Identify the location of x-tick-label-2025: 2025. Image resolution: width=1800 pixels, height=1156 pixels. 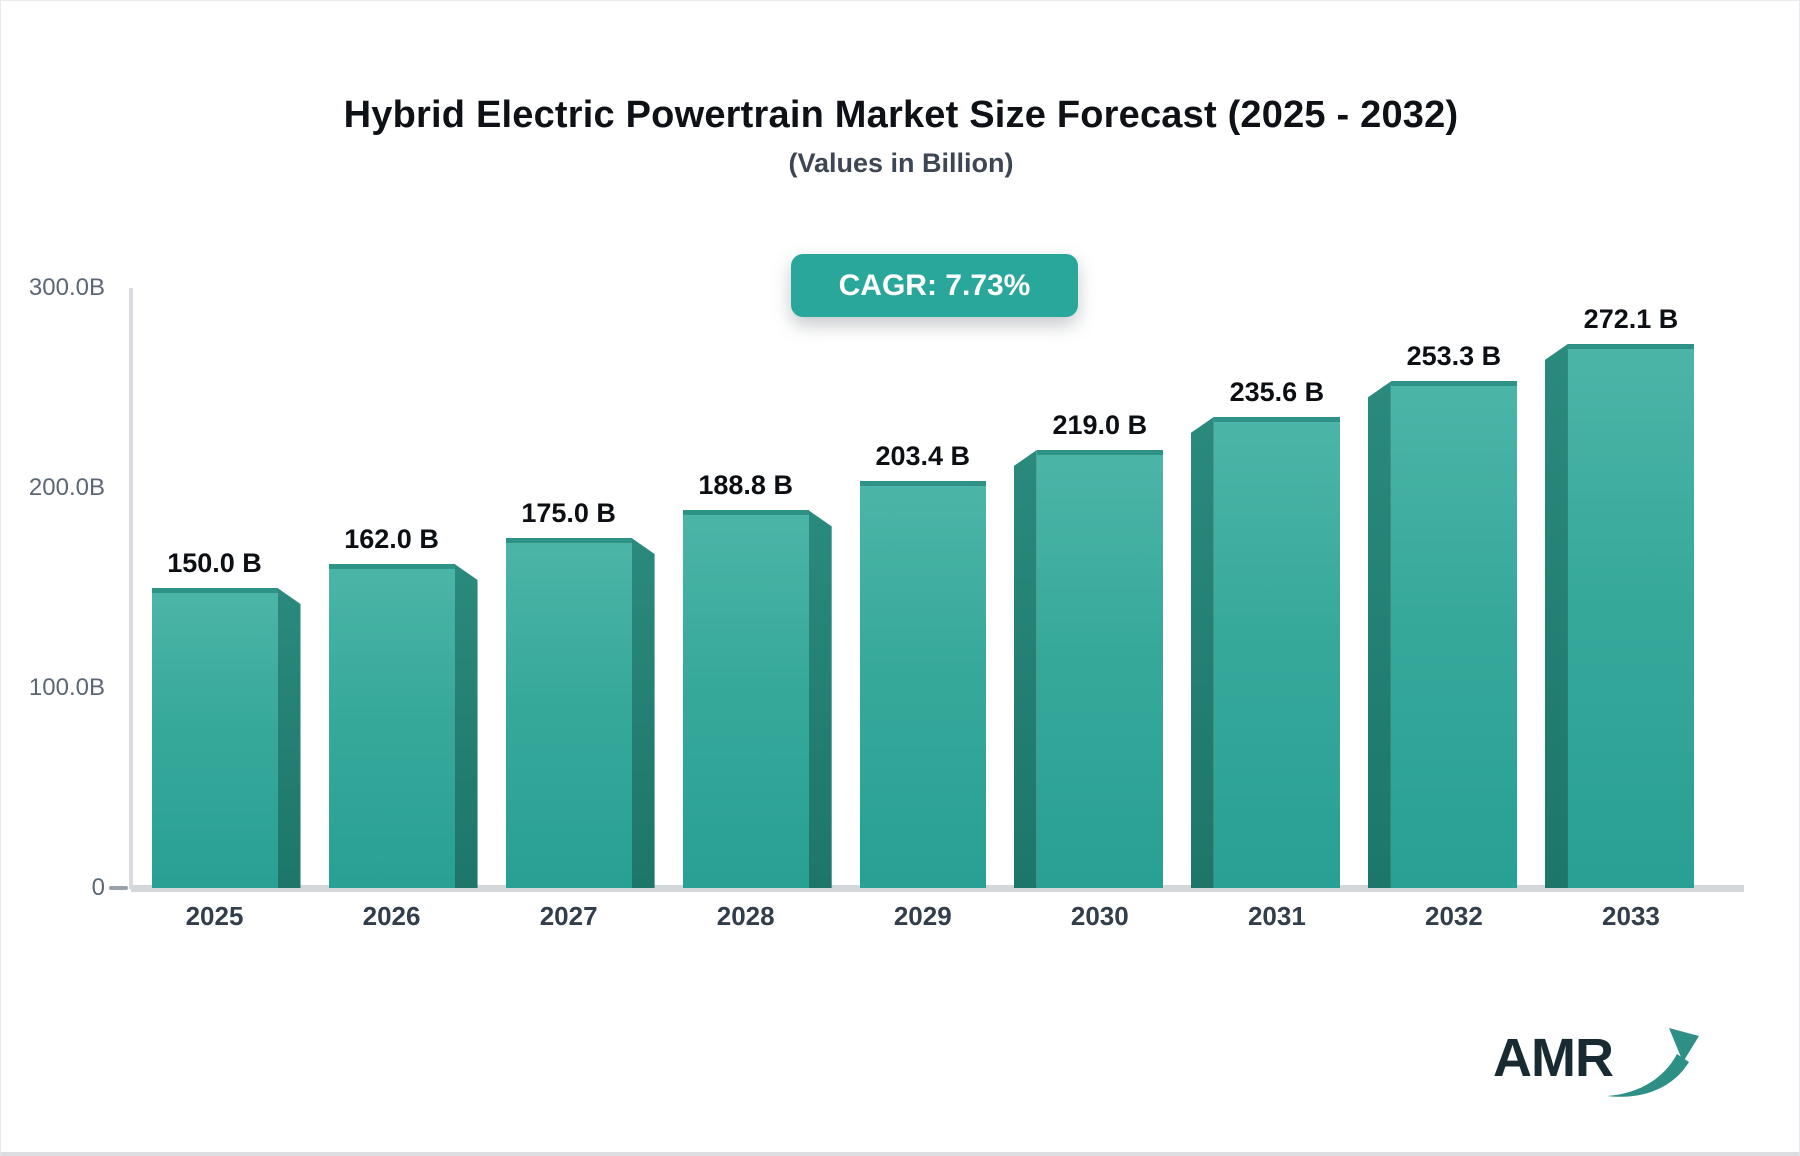
(214, 916).